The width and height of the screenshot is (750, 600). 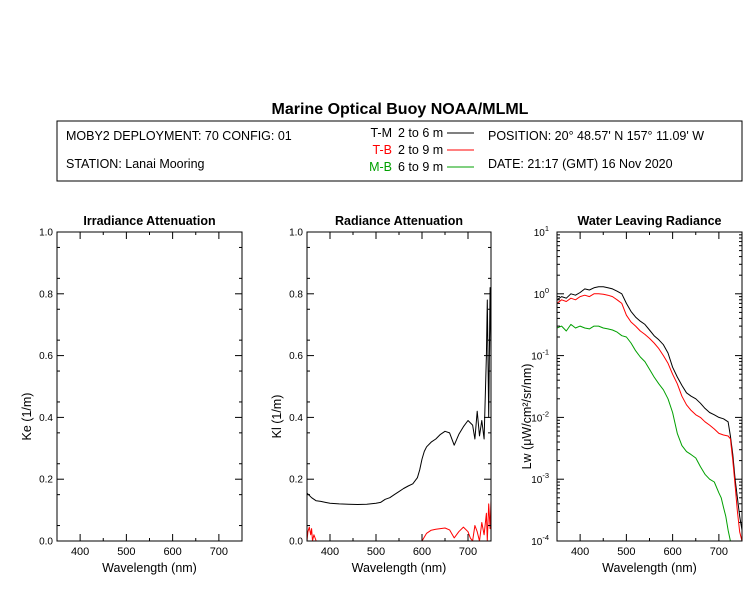 What do you see at coordinates (149, 221) in the screenshot?
I see `chart-title: Irradiance Attenuation` at bounding box center [149, 221].